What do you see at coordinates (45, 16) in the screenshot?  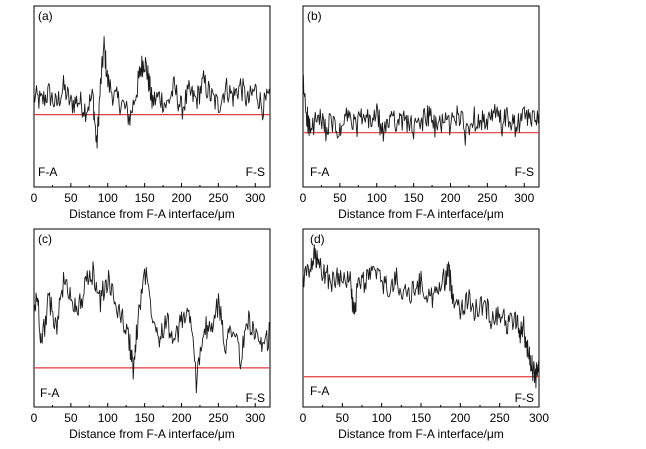 I see `panel-label: (a)` at bounding box center [45, 16].